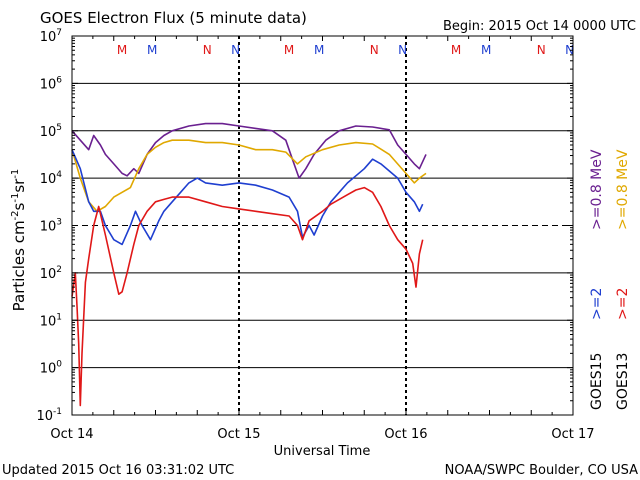 The image size is (640, 480). I want to click on y-tick-label: 10³, so click(51, 226).